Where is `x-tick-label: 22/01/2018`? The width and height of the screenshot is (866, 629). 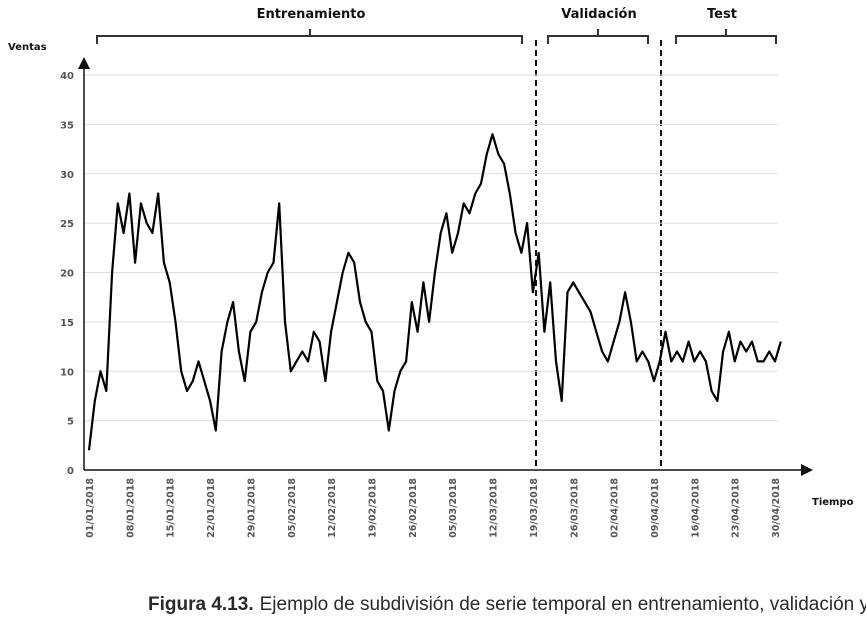
x-tick-label: 22/01/2018 is located at coordinates (211, 508).